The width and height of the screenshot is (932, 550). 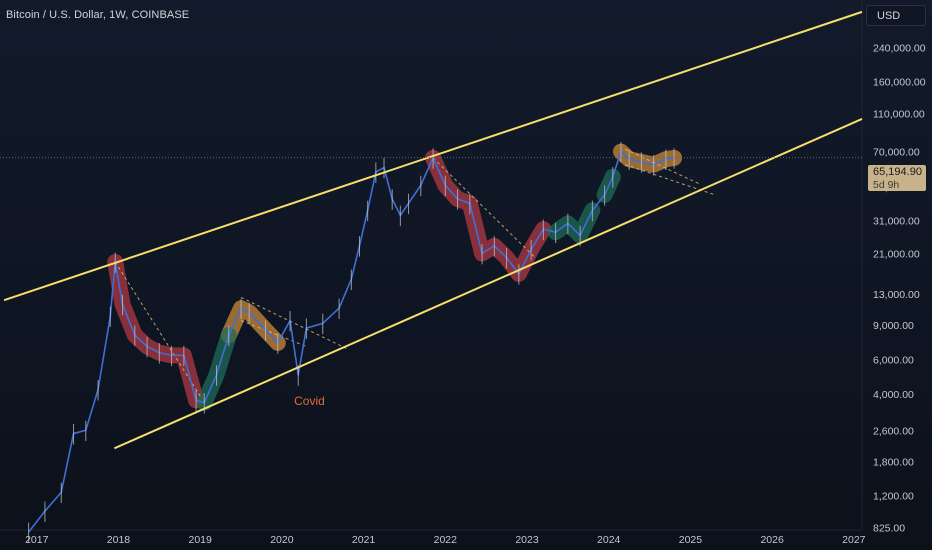 I want to click on chart-title: Bitcoin / U.S. Dollar, 1W, COINBASE, so click(x=98, y=15).